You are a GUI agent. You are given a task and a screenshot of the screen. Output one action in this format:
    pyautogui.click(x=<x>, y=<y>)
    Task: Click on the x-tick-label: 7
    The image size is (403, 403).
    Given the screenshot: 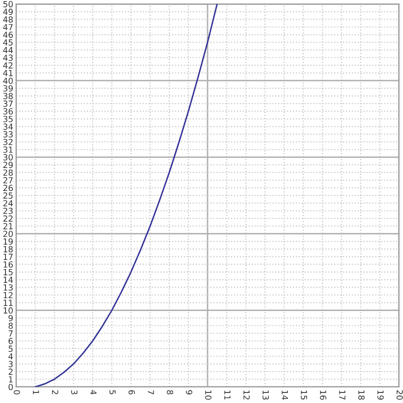 What is the action you would take?
    pyautogui.click(x=151, y=392)
    